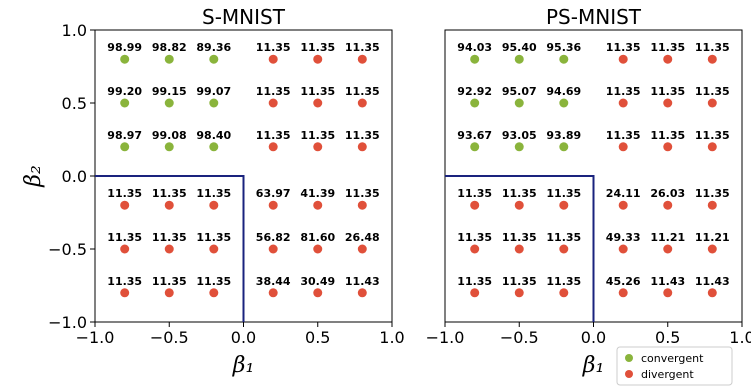 This screenshot has height=392, width=751. I want to click on y-tick-label: 1.0, so click(74, 30).